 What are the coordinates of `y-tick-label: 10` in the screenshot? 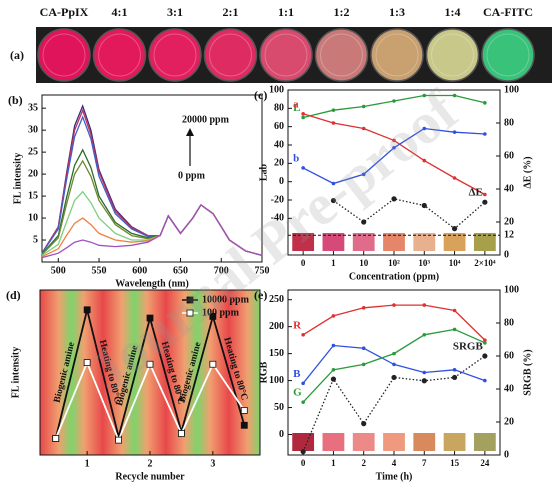 It's located at (33, 217).